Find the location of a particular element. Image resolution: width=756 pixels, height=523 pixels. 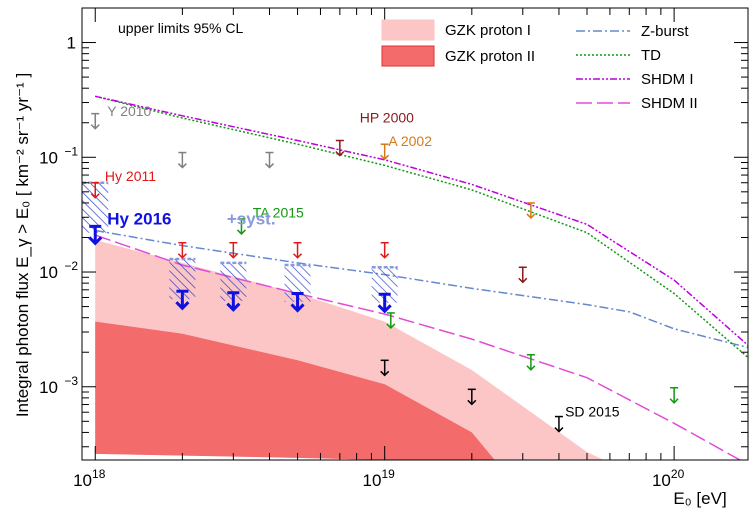

legend-label-shdm-i: SHDM I is located at coordinates (667, 79).